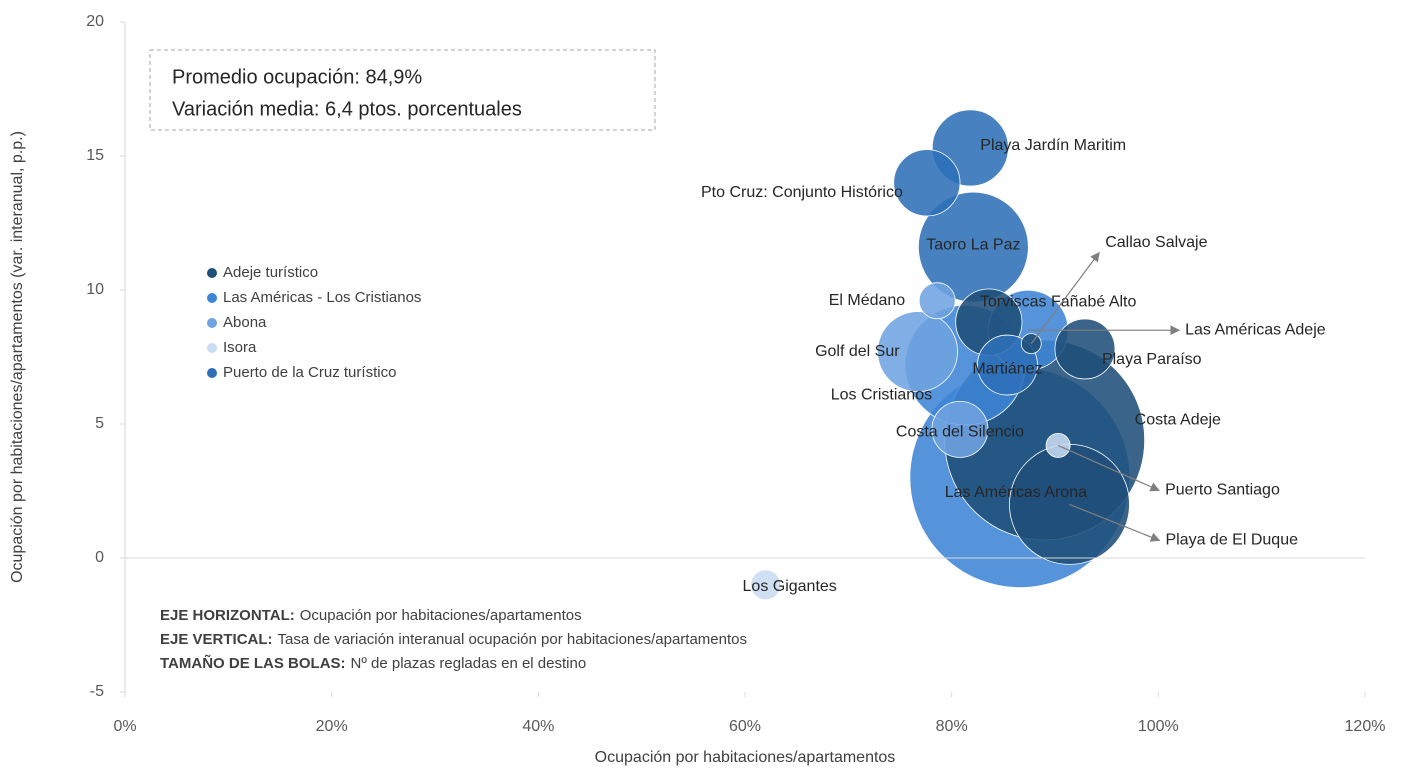  I want to click on note-text: Nº de plazas regladas en el destino, so click(469, 663).